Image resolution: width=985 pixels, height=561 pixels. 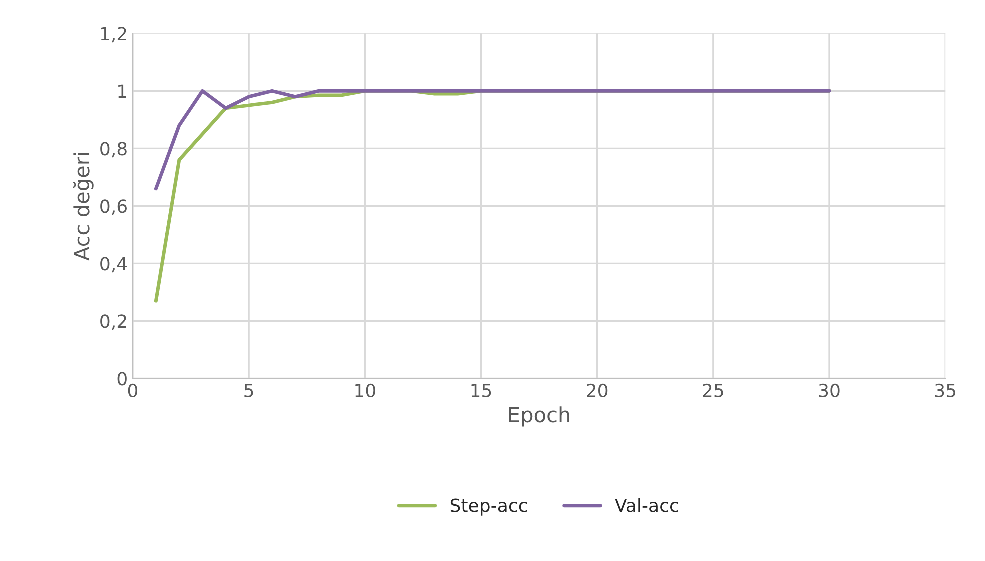 I want to click on y-tick-label: 0,6, so click(x=113, y=208).